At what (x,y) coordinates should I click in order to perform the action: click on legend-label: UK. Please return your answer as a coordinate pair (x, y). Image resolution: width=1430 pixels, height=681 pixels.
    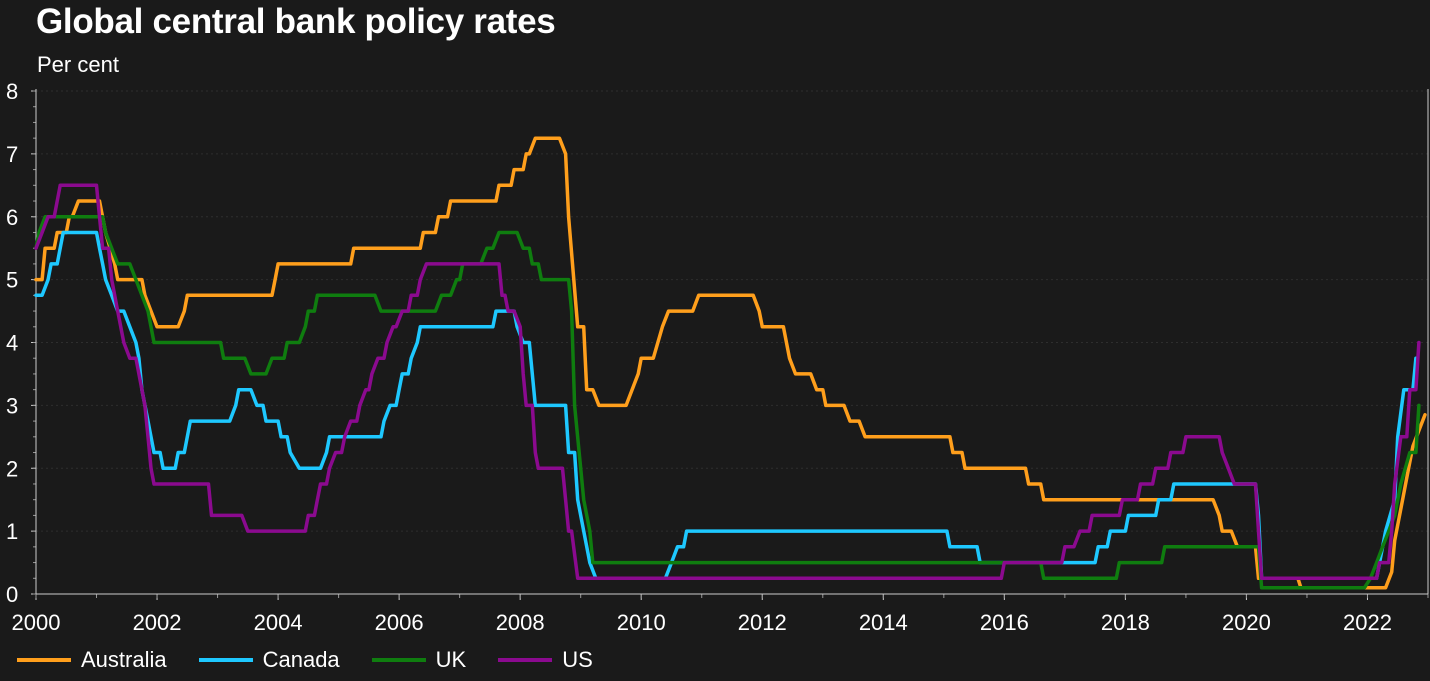
    Looking at the image, I should click on (451, 659).